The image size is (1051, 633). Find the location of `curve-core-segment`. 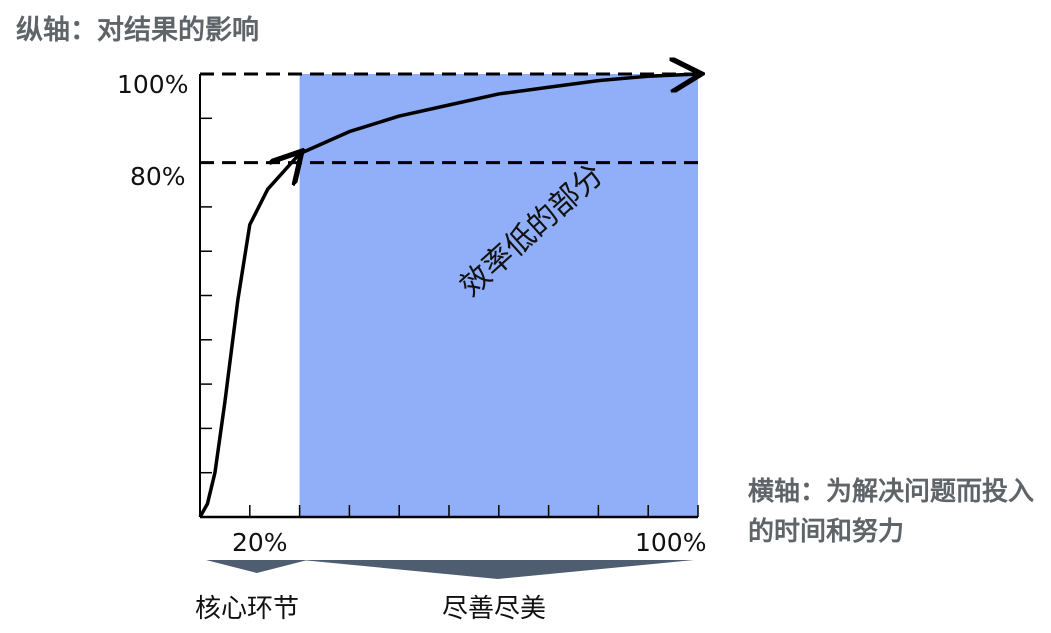

curve-core-segment is located at coordinates (249, 336).